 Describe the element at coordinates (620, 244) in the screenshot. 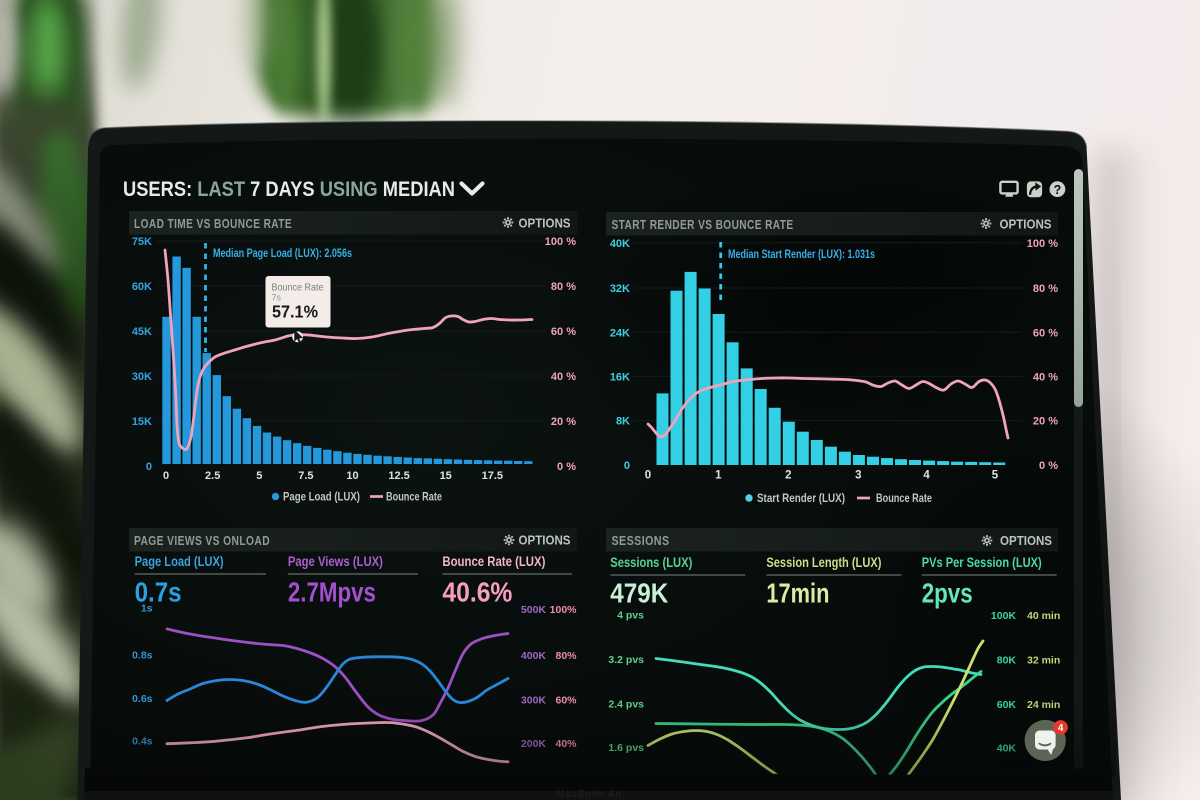

I see `svg-text: 40K` at that location.